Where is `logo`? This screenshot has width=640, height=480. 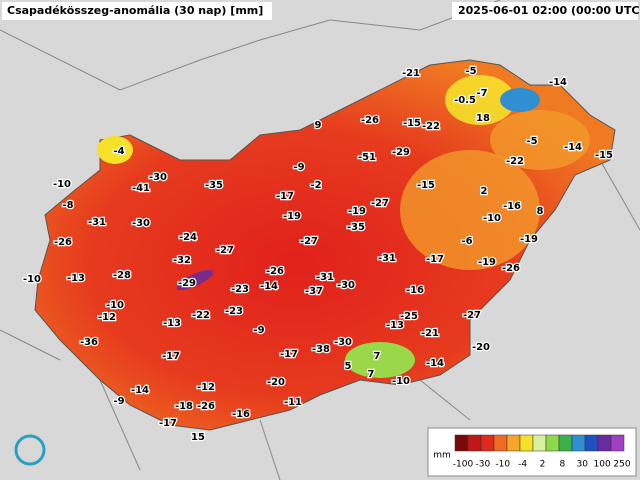 logo is located at coordinates (30, 450).